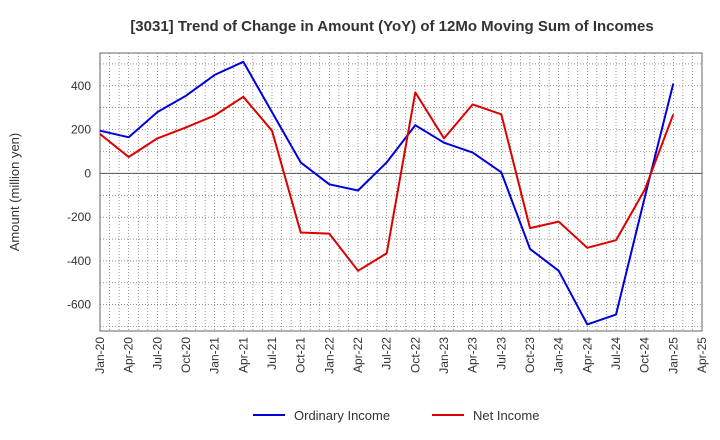  What do you see at coordinates (301, 355) in the screenshot?
I see `x-tick-label: Oct-21` at bounding box center [301, 355].